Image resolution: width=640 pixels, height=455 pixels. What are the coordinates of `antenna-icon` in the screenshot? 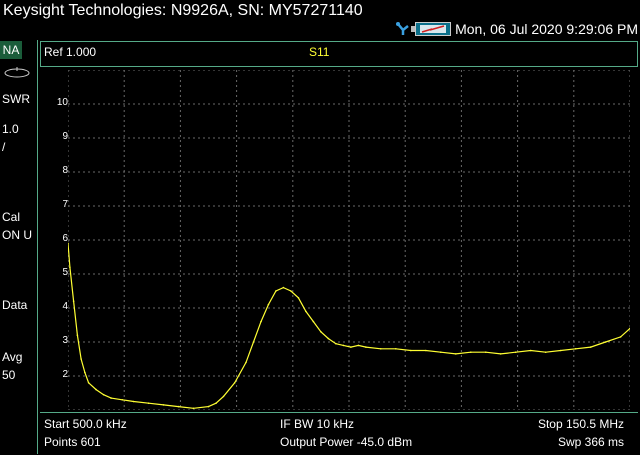 It's located at (17, 72).